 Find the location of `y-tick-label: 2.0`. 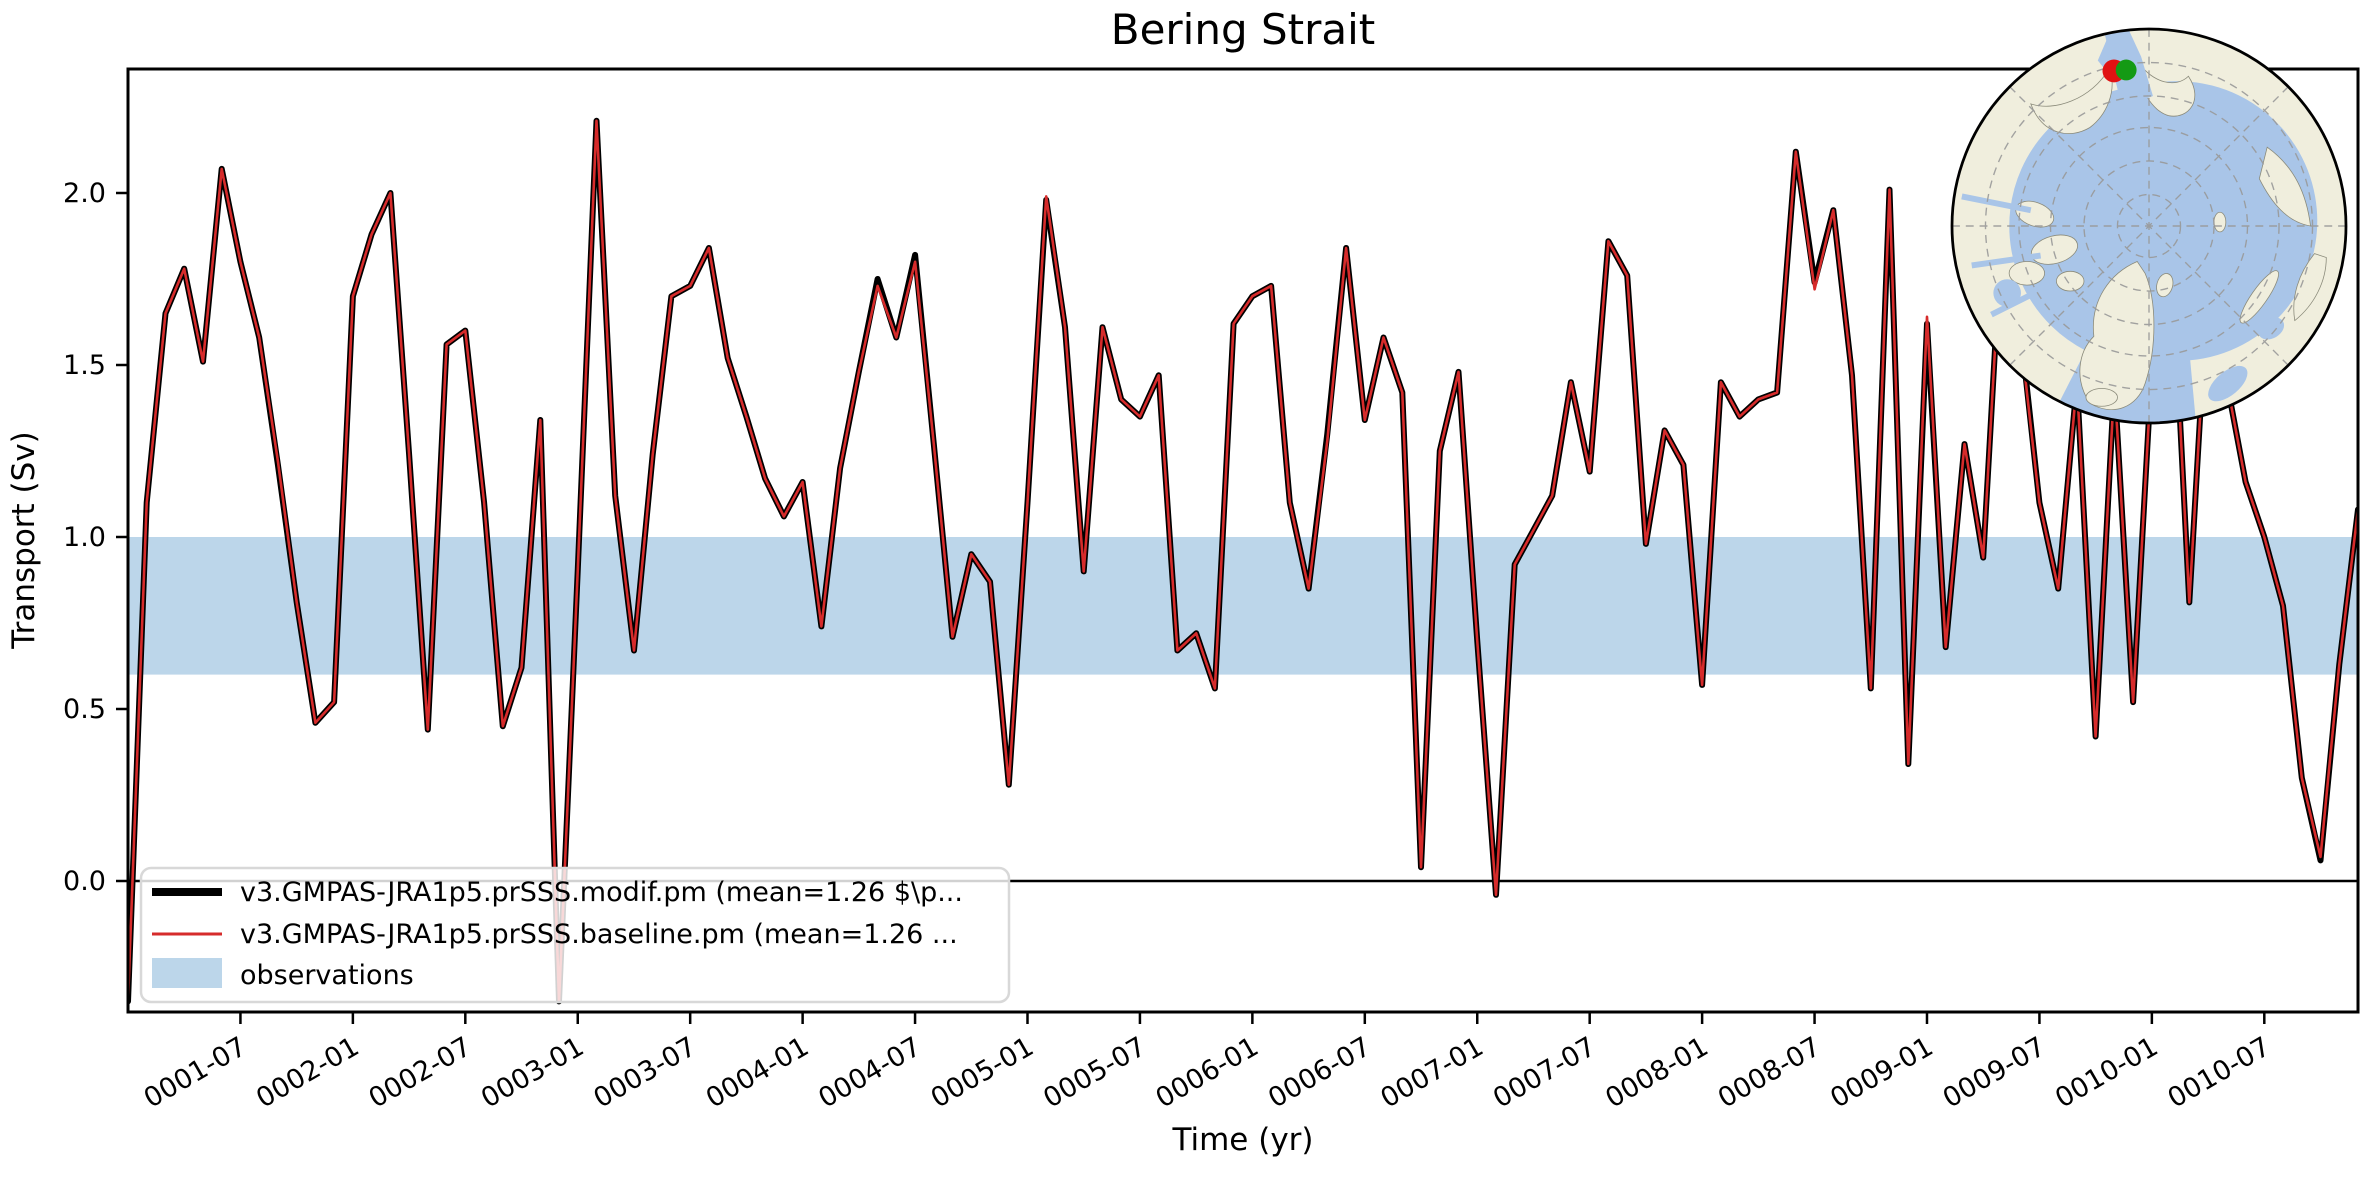

y-tick-label: 2.0 is located at coordinates (84, 193).